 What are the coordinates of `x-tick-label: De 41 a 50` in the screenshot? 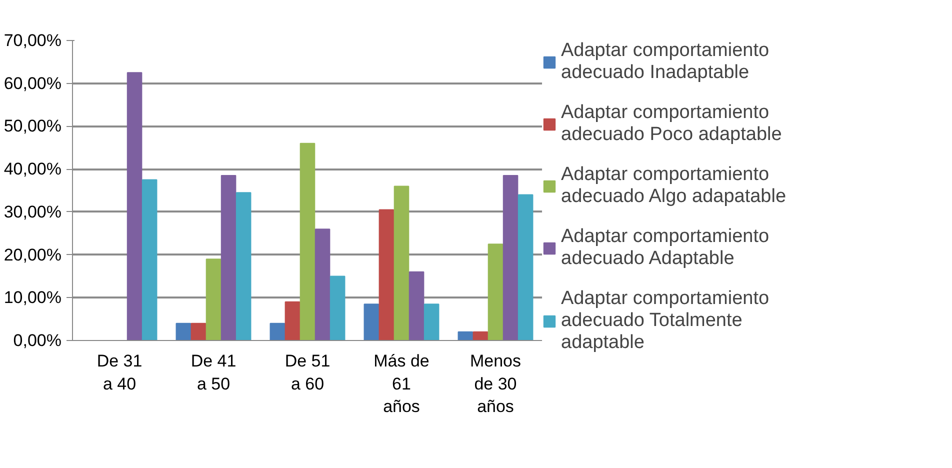 It's located at (213, 373).